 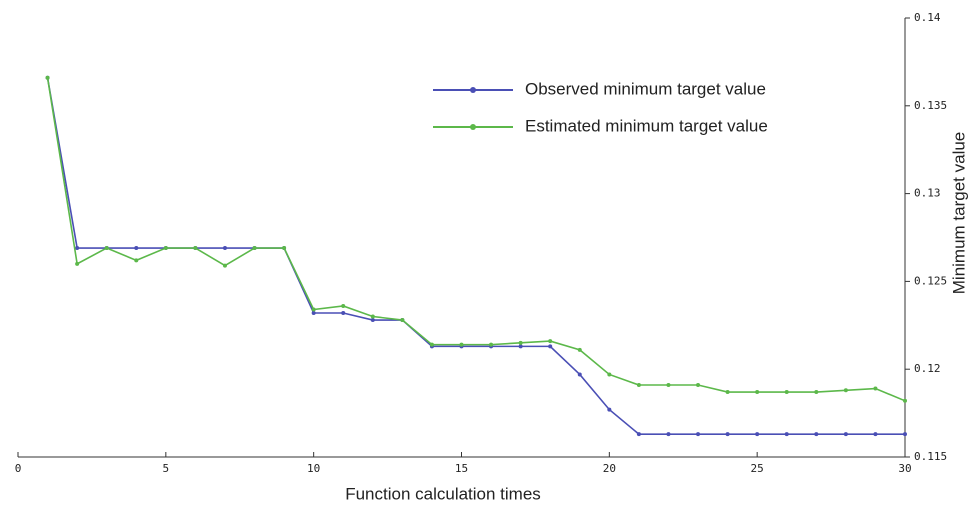 What do you see at coordinates (757, 468) in the screenshot?
I see `x-tick-label: 25` at bounding box center [757, 468].